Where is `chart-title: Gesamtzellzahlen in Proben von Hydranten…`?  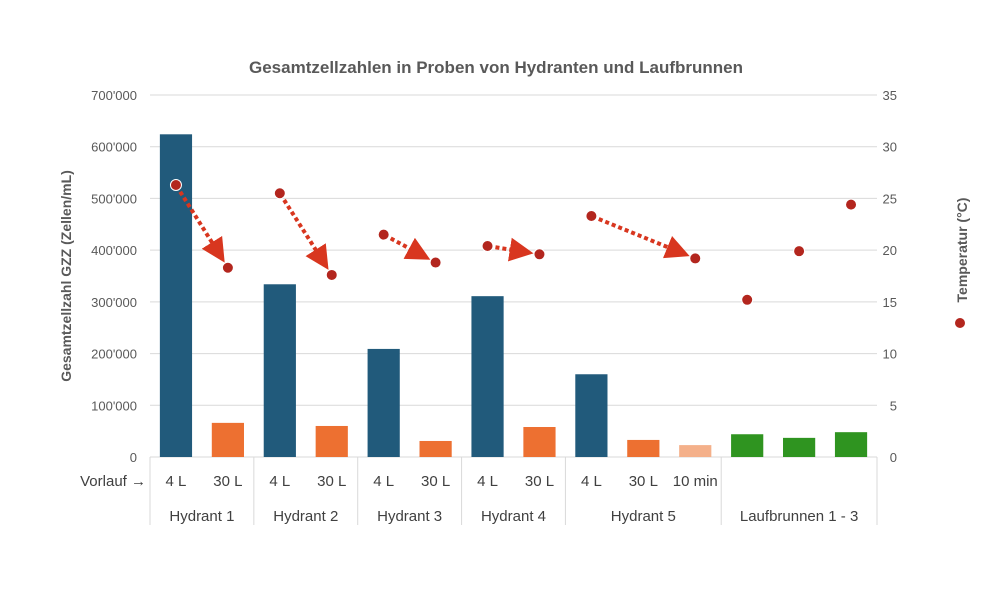
chart-title: Gesamtzellzahlen in Proben von Hydranten… is located at coordinates (496, 67).